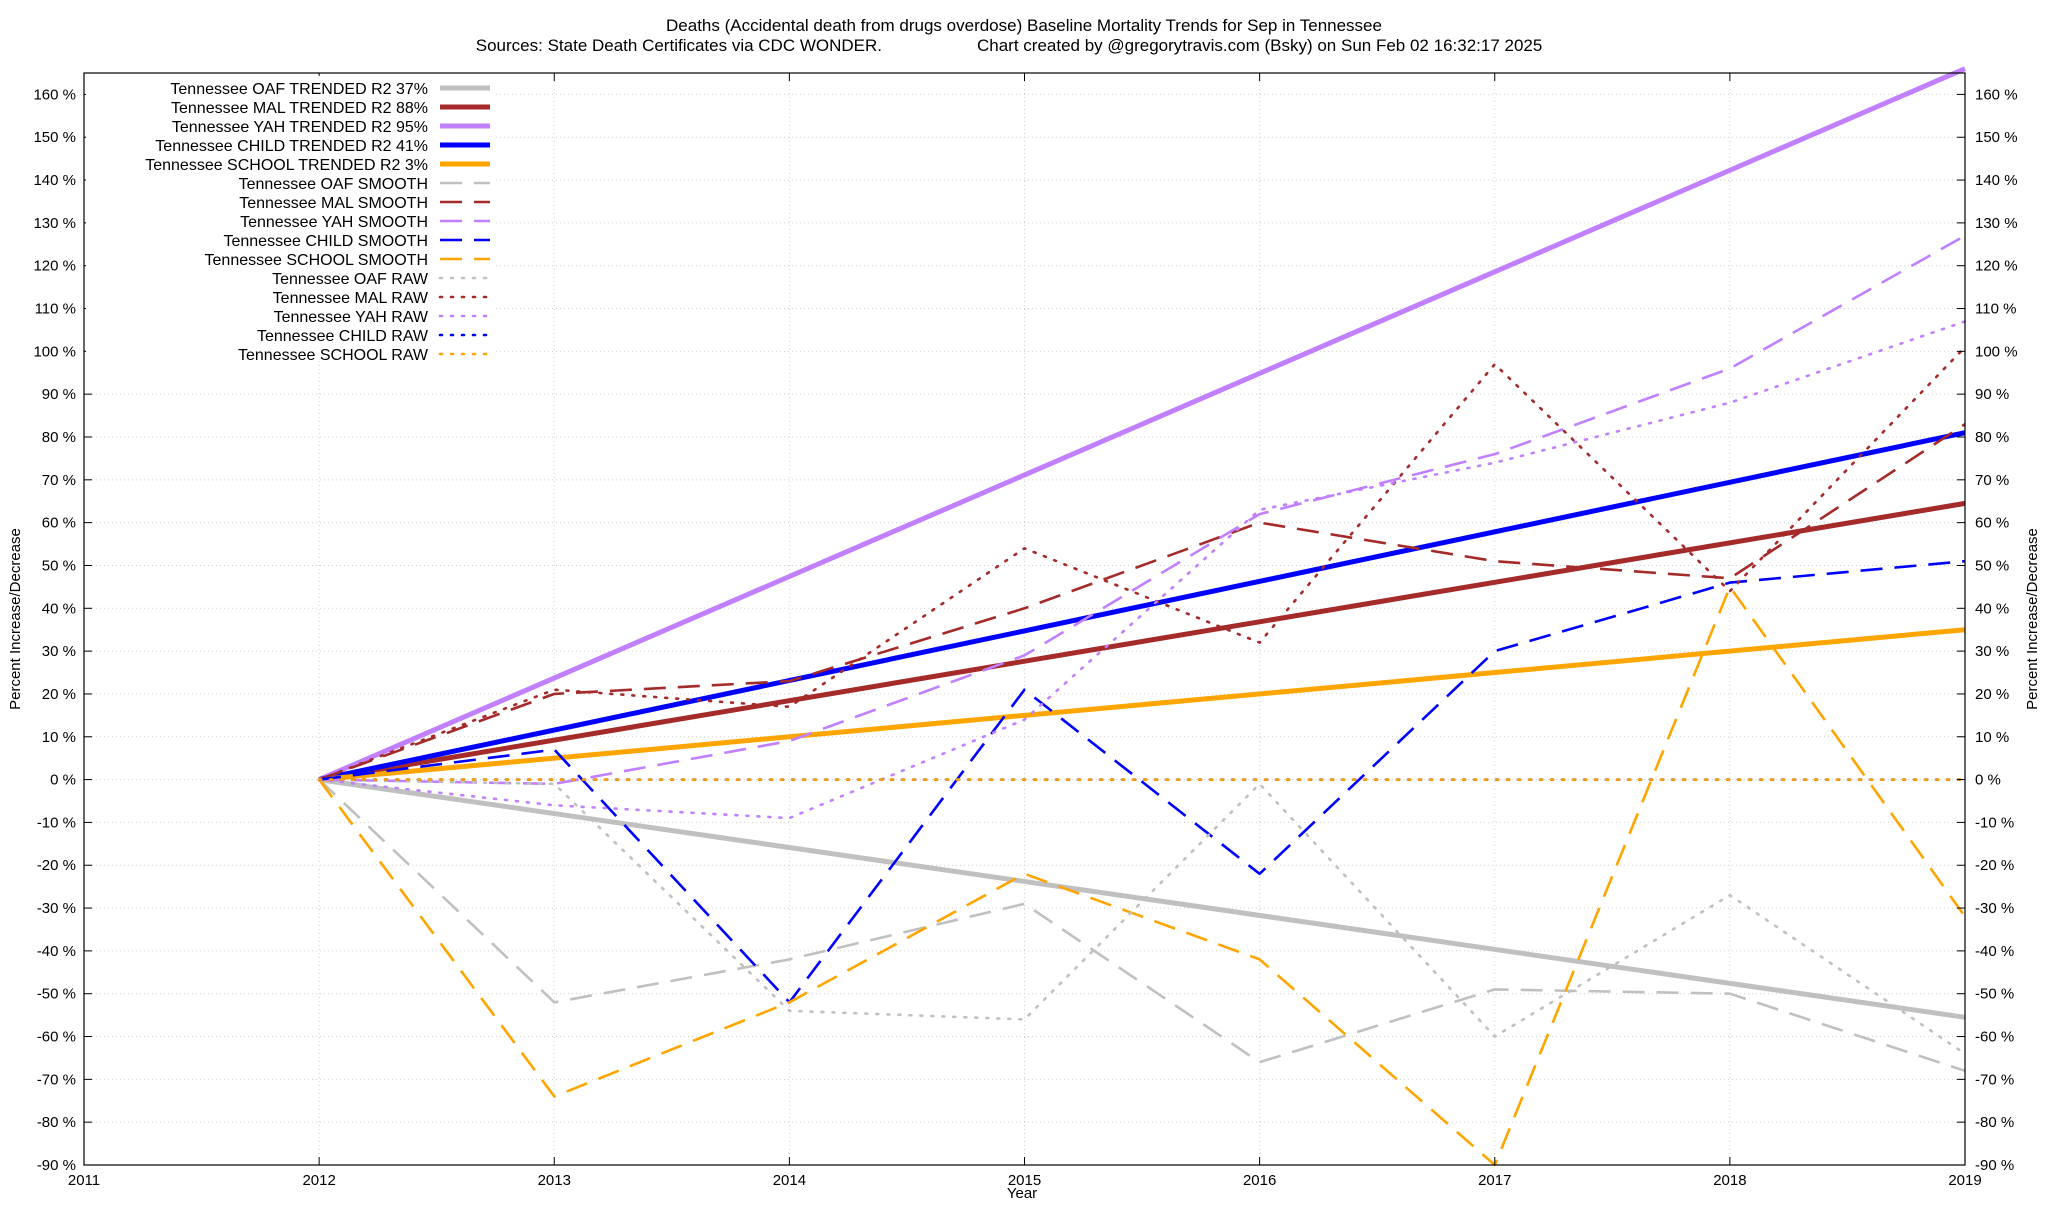 The width and height of the screenshot is (2048, 1205). Describe the element at coordinates (54, 351) in the screenshot. I see `y-tick-label: 100 %` at that location.